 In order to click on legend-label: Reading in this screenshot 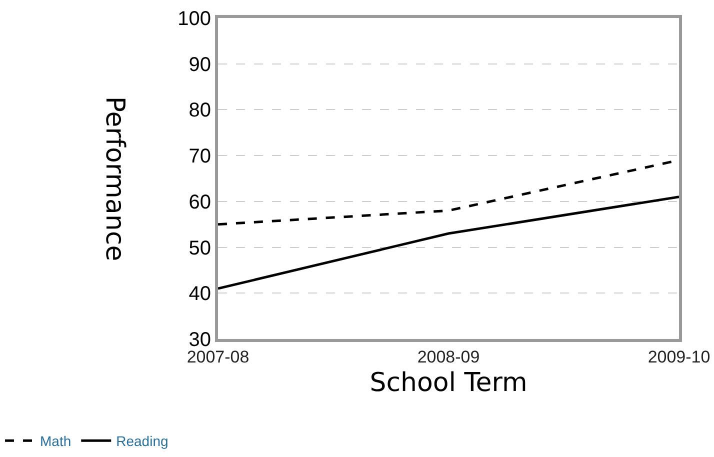, I will do `click(142, 441)`.